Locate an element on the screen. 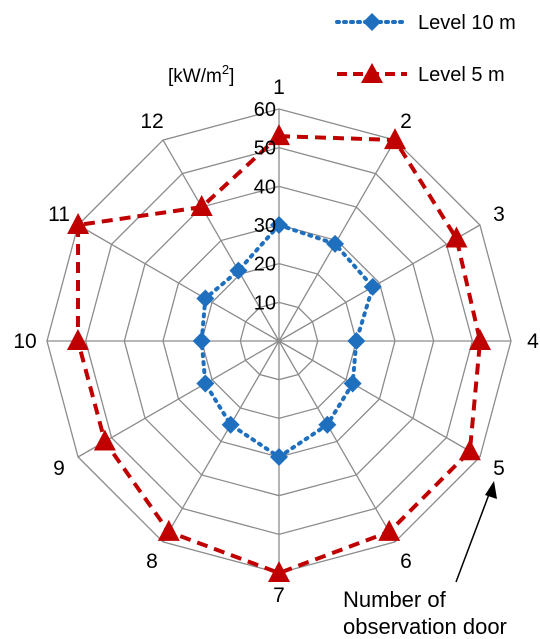 This screenshot has width=540, height=639. annotation-arrow-head is located at coordinates (491, 490).